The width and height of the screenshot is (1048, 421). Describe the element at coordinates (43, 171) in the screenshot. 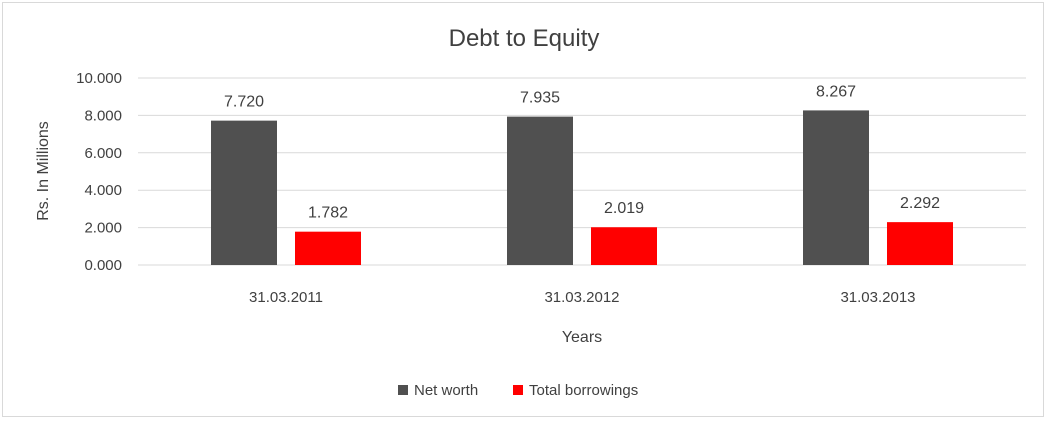

I see `y-axis-title: Rs. In Millions` at that location.